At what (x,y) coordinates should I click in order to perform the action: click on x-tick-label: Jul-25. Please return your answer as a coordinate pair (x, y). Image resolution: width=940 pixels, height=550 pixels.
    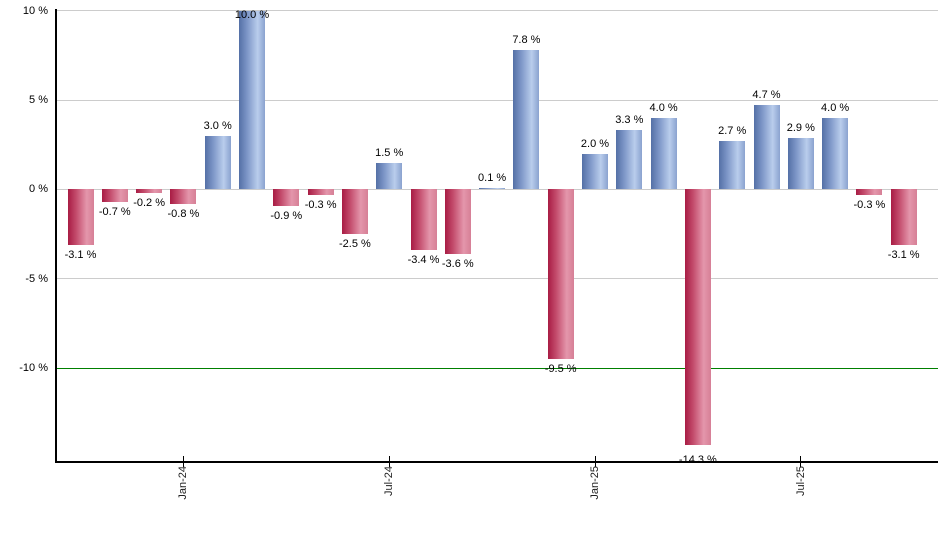
    Looking at the image, I should click on (800, 481).